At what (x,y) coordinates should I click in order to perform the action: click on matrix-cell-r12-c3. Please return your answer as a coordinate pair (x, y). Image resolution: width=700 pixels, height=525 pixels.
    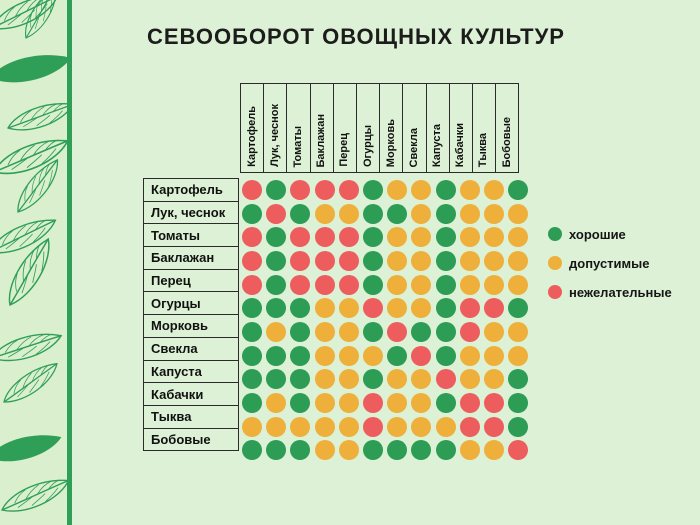
    Looking at the image, I should click on (300, 451).